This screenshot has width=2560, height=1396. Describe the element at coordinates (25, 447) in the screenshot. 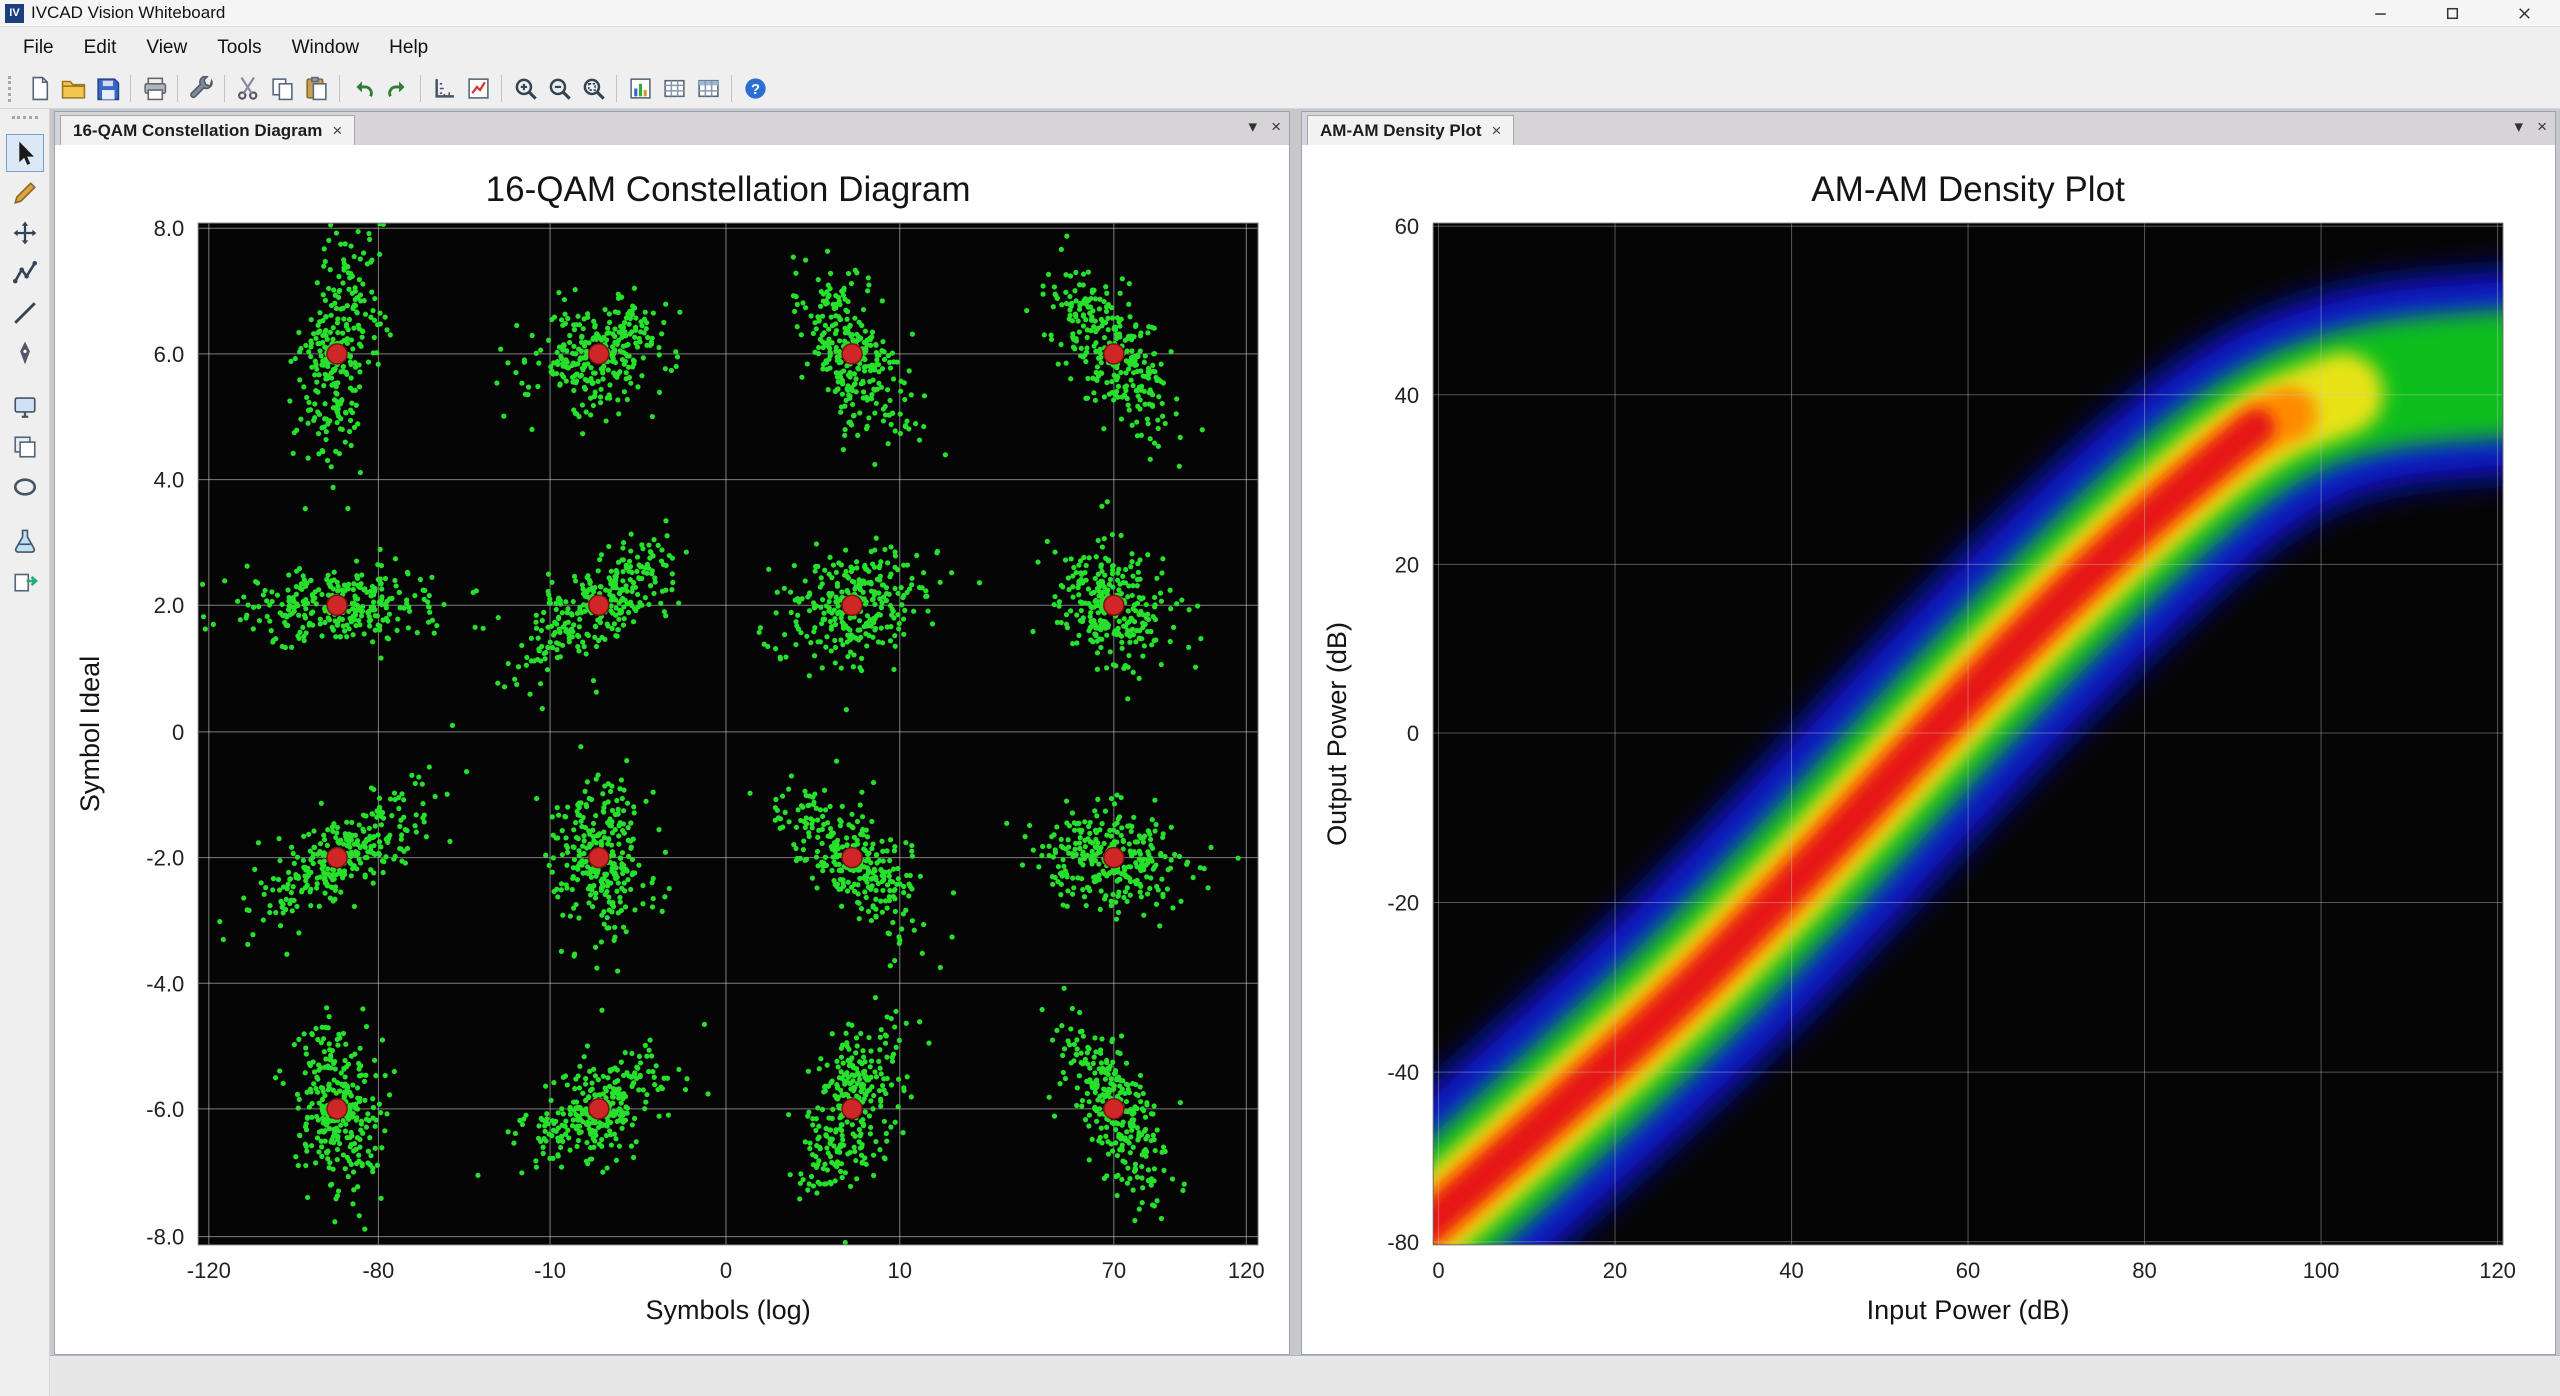

I see `layers-tool-button` at that location.